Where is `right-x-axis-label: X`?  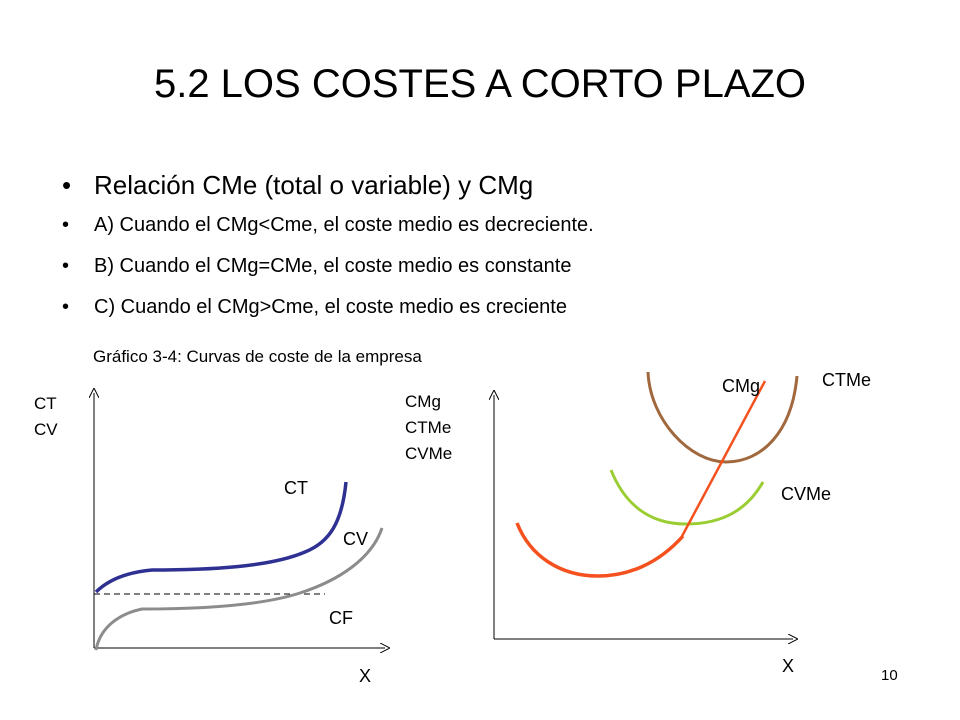 right-x-axis-label: X is located at coordinates (788, 666).